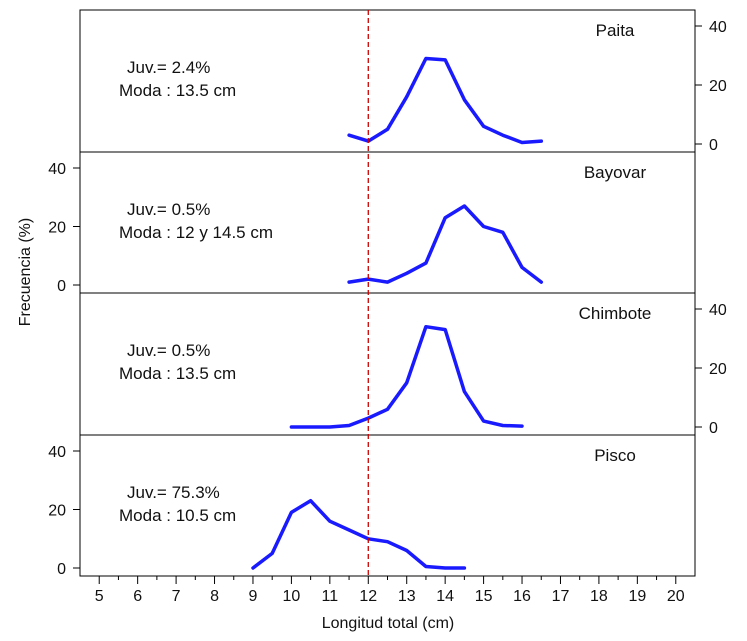  What do you see at coordinates (168, 67) in the screenshot?
I see `juvenile-annotation: Juv.= 2.4%` at bounding box center [168, 67].